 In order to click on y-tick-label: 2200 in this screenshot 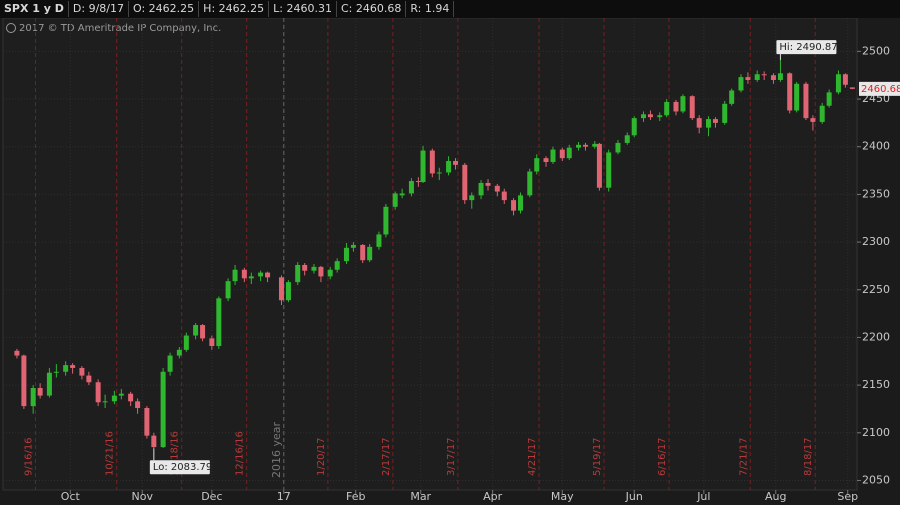, I will do `click(876, 336)`.